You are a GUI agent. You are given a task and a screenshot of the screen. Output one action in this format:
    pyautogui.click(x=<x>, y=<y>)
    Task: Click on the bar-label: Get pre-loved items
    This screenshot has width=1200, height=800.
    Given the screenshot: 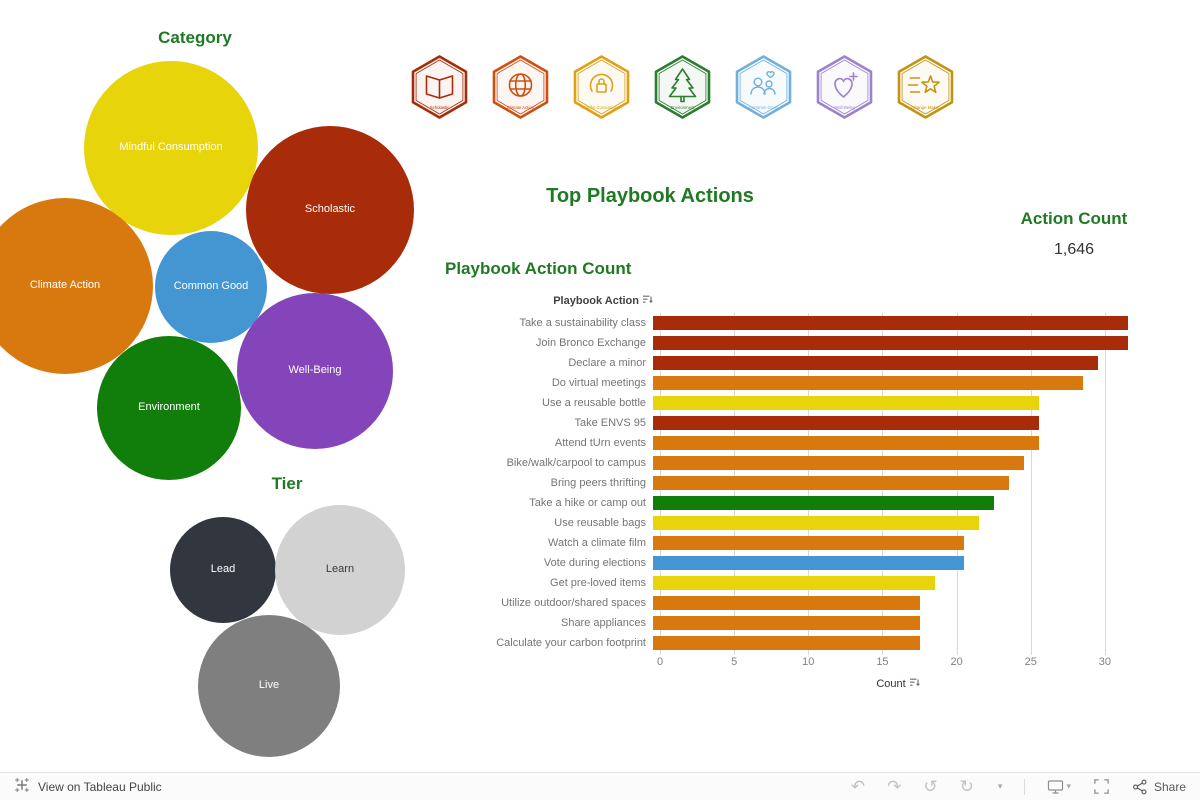 What is the action you would take?
    pyautogui.click(x=598, y=583)
    